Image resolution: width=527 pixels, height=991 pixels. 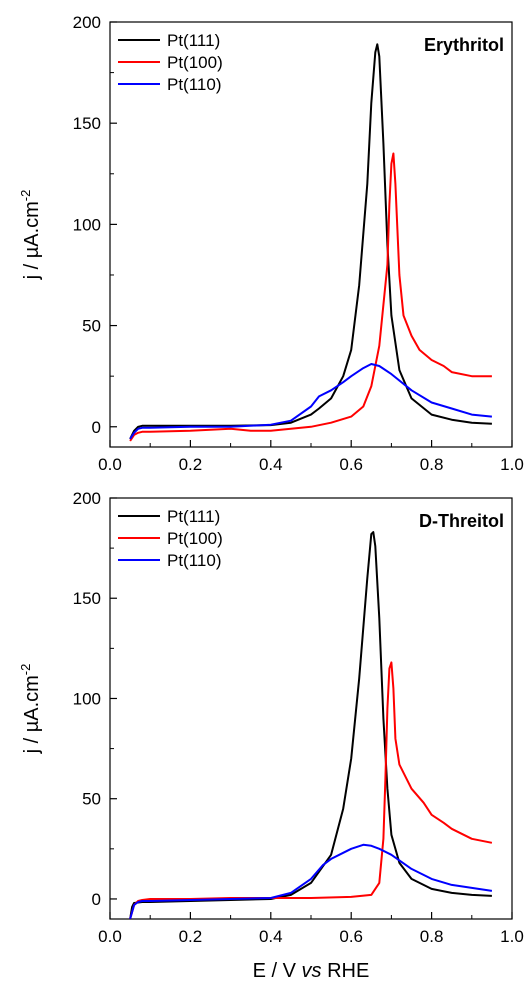 I want to click on panel-title: D-Threitol, so click(x=461, y=521).